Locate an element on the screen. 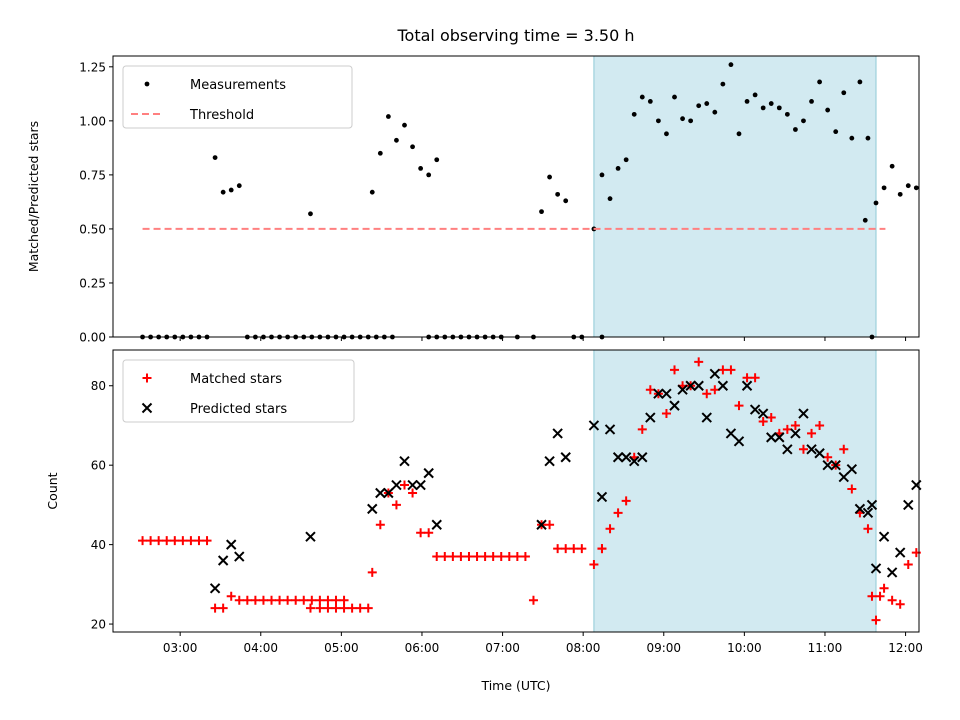 Image resolution: width=960 pixels, height=720 pixels. y-tick-label: 0.25 is located at coordinates (92, 283).